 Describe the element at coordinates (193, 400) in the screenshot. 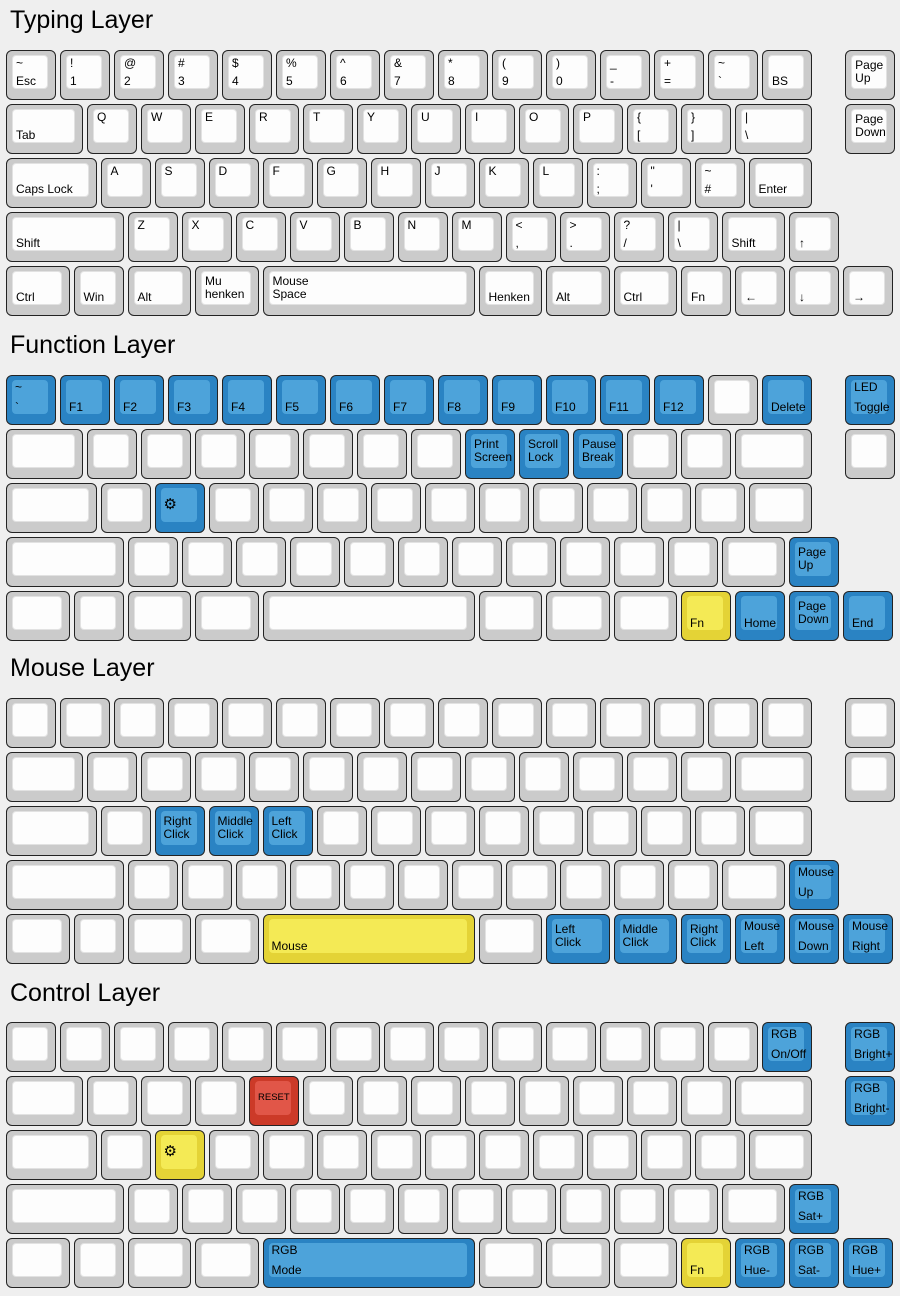

I see `key-f3: F3` at that location.